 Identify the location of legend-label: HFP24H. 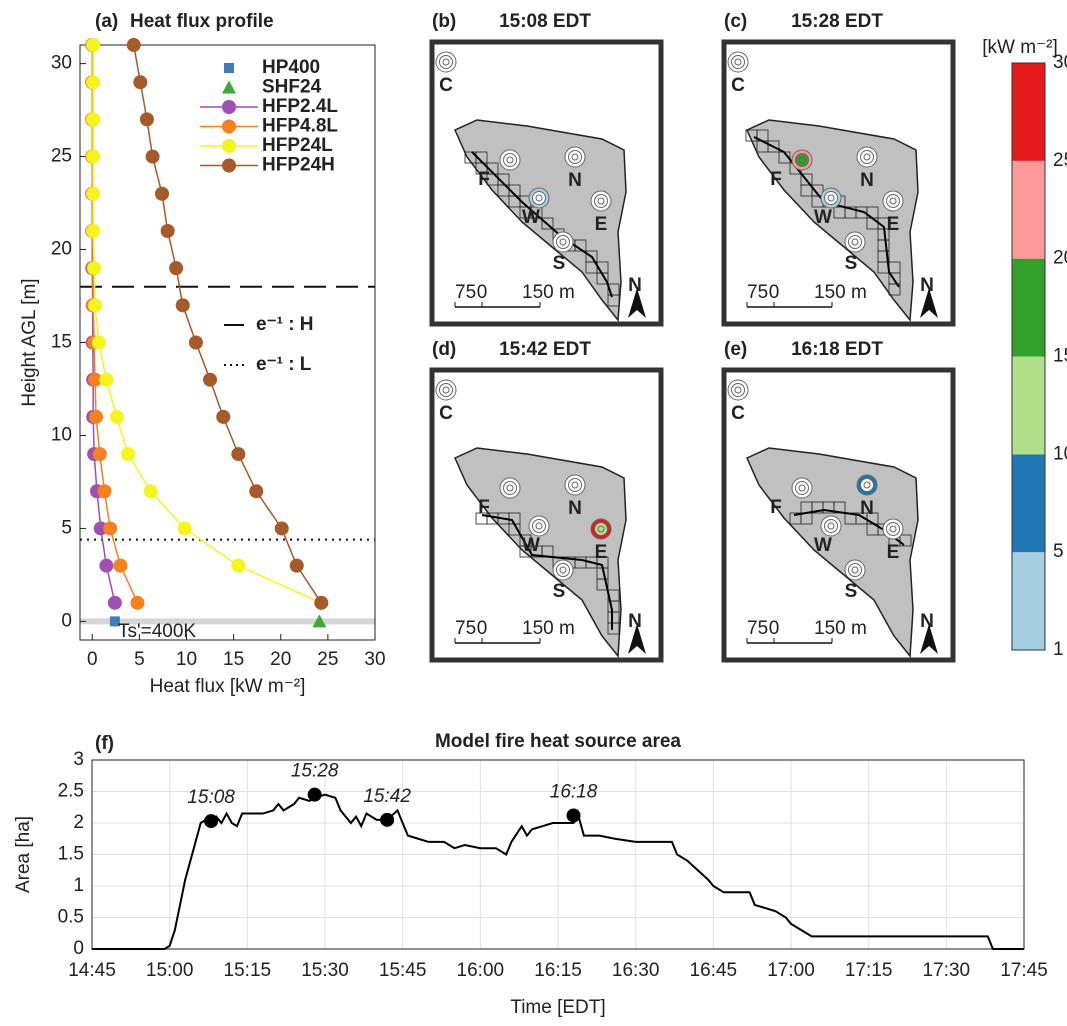
(298, 165).